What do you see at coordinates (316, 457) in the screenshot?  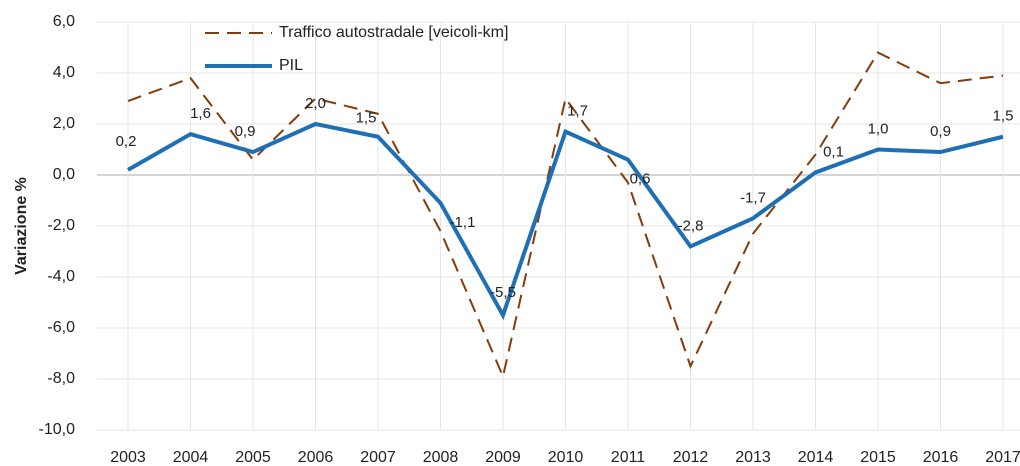 I see `x-tick-label: 2006` at bounding box center [316, 457].